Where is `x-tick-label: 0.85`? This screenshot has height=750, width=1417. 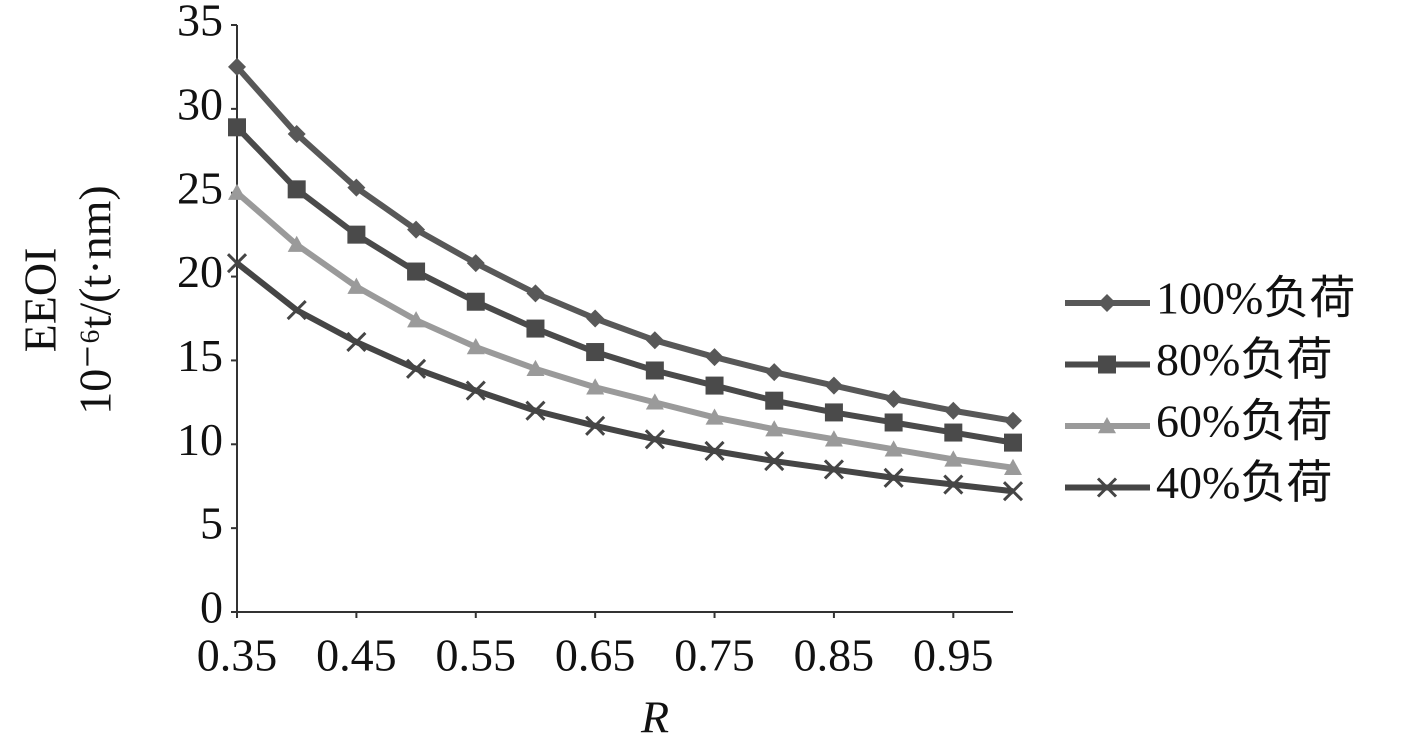 x-tick-label: 0.85 is located at coordinates (834, 655).